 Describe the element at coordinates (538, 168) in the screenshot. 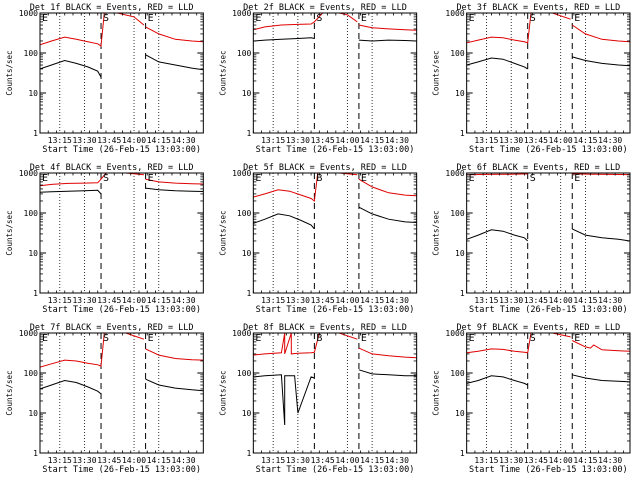

I see `panel-title: Det 6f BLACK = Events, RED = LLD` at that location.